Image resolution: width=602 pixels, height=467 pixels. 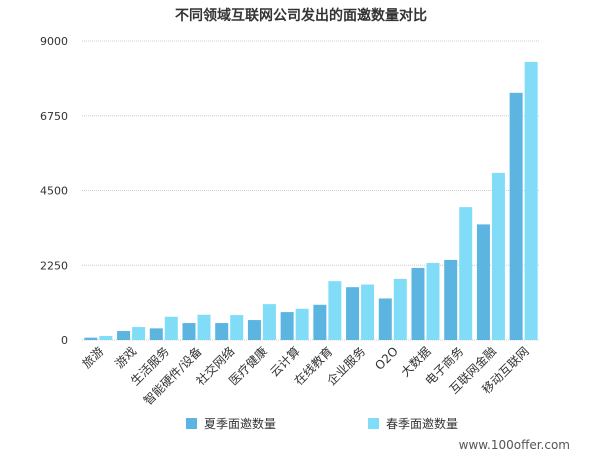 What do you see at coordinates (422, 423) in the screenshot?
I see `legend-label-spring: 春季面邀数量` at bounding box center [422, 423].